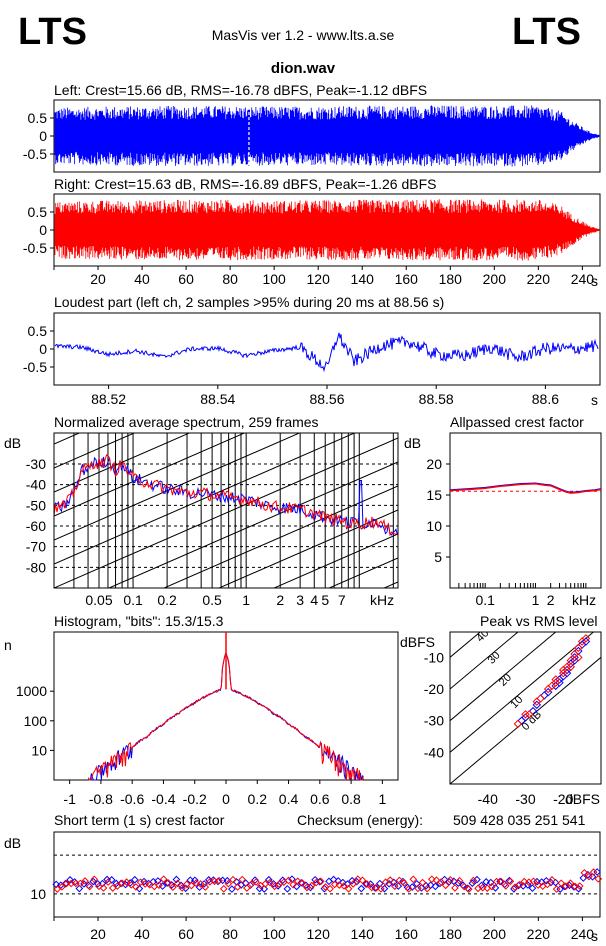 The width and height of the screenshot is (606, 946). Describe the element at coordinates (488, 799) in the screenshot. I see `peak-vs-rms-xtick-label: -40` at that location.